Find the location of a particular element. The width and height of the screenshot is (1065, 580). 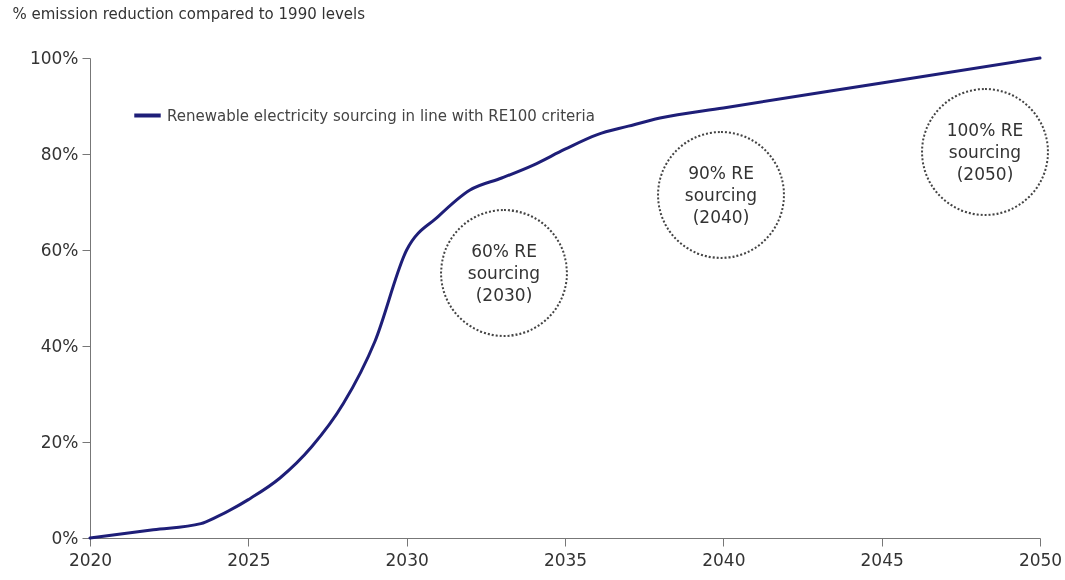

x-tick-label: 2050 is located at coordinates (1040, 559).